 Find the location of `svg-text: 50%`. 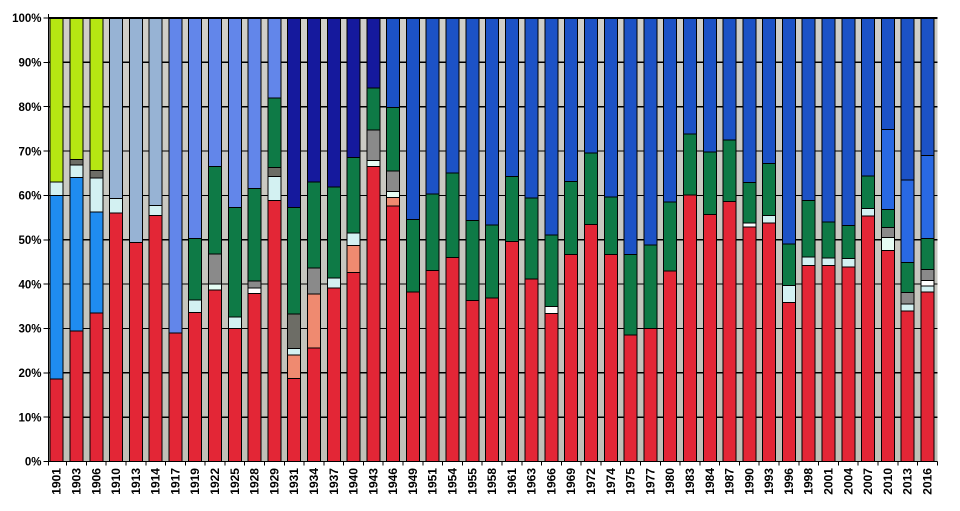

svg-text: 50% is located at coordinates (29, 241).